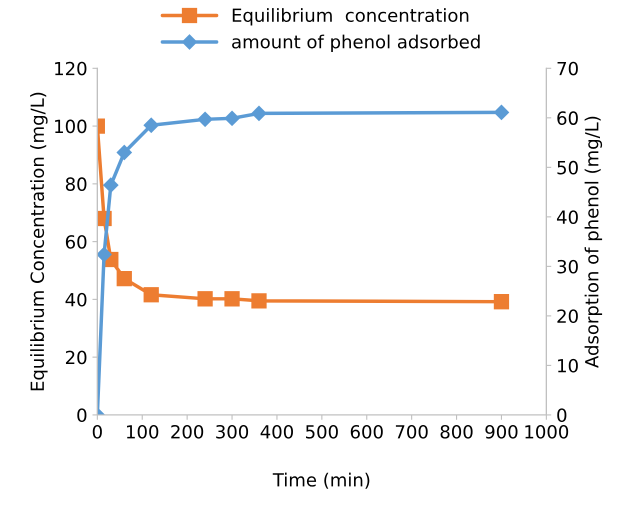  What do you see at coordinates (97, 431) in the screenshot?
I see `x-tick-label: 0` at bounding box center [97, 431].